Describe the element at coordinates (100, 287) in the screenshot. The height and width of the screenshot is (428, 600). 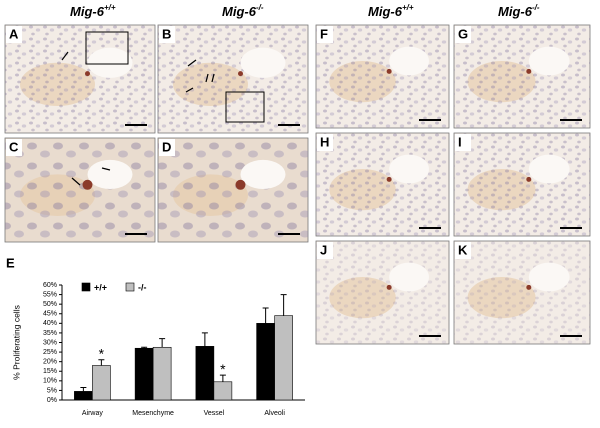
I see `legend-label: +/+` at that location.